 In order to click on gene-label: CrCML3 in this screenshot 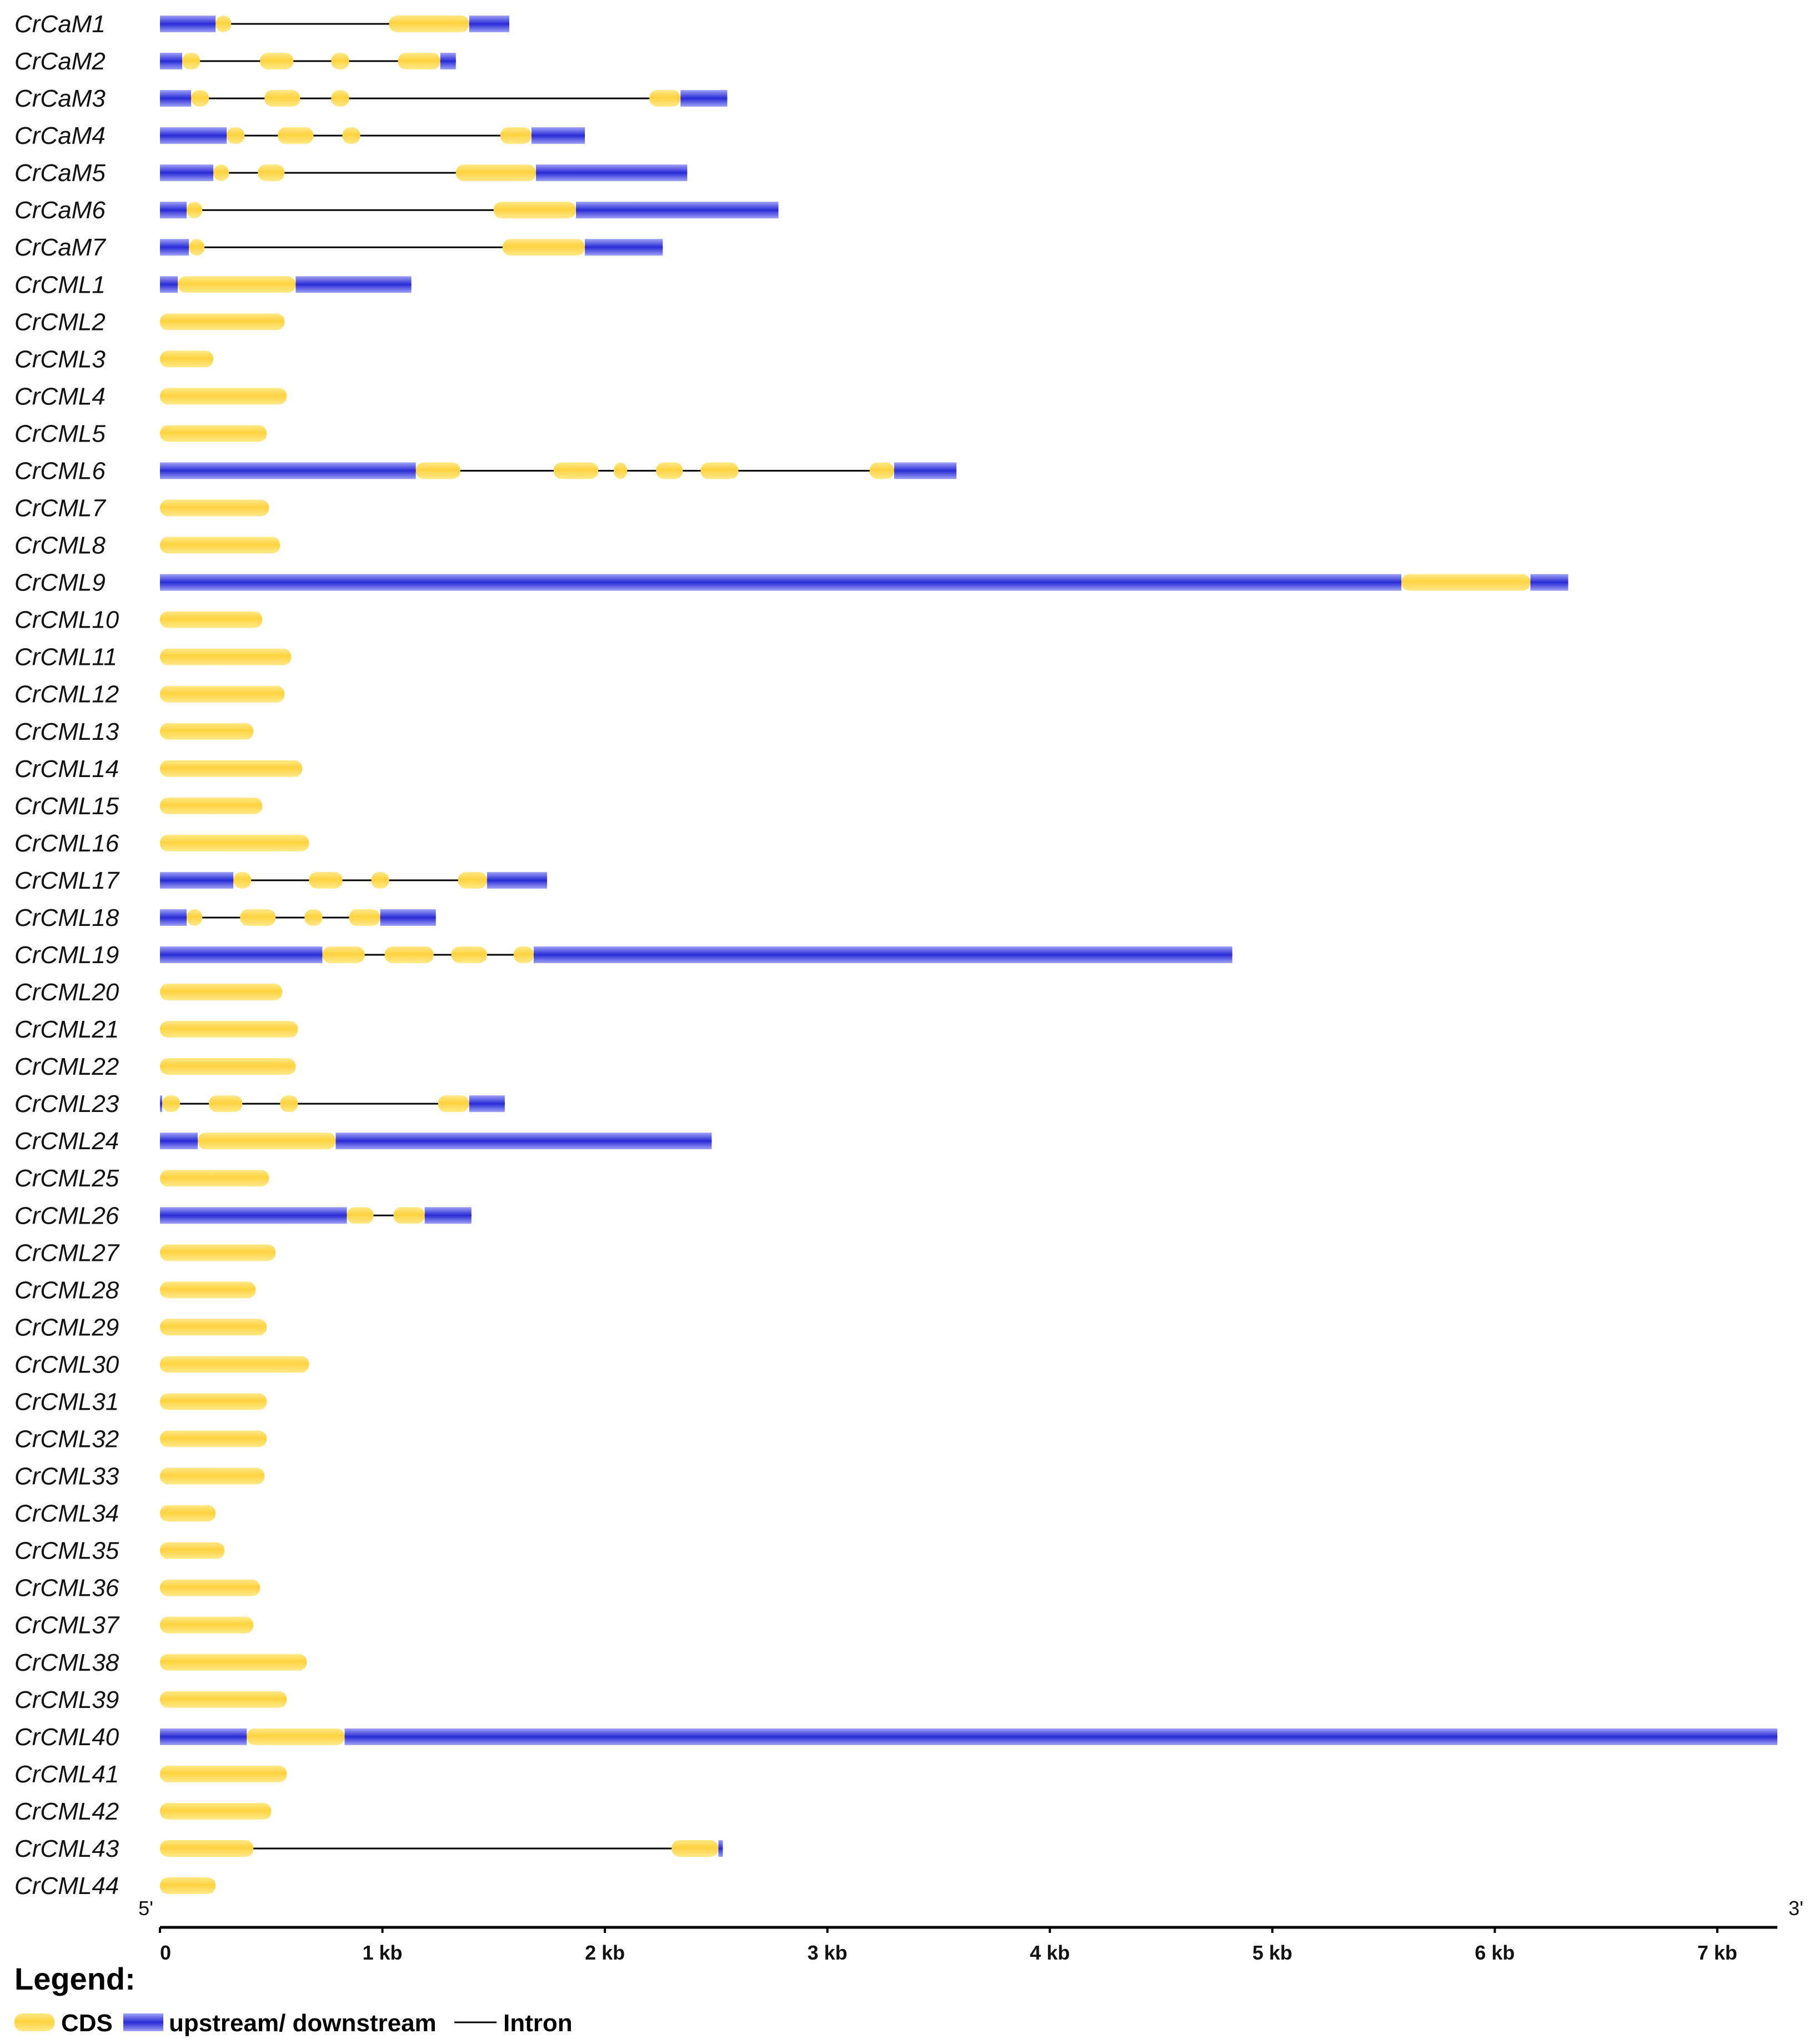, I will do `click(60, 359)`.